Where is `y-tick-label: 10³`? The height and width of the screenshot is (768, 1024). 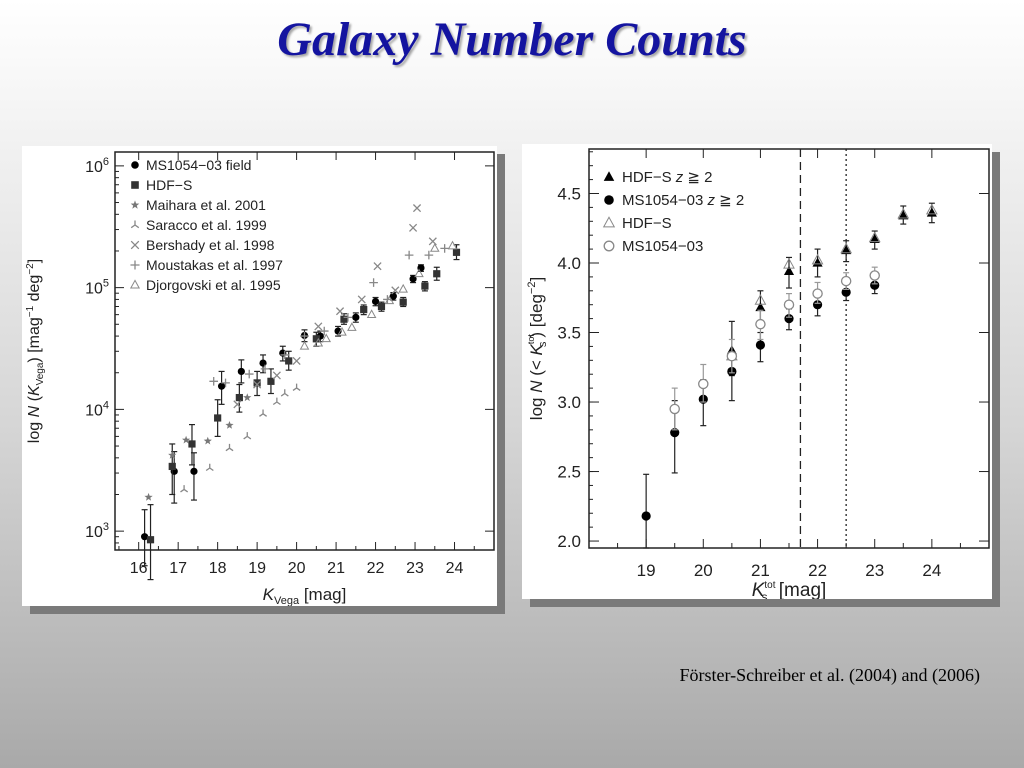
y-tick-label: 10³ is located at coordinates (97, 531).